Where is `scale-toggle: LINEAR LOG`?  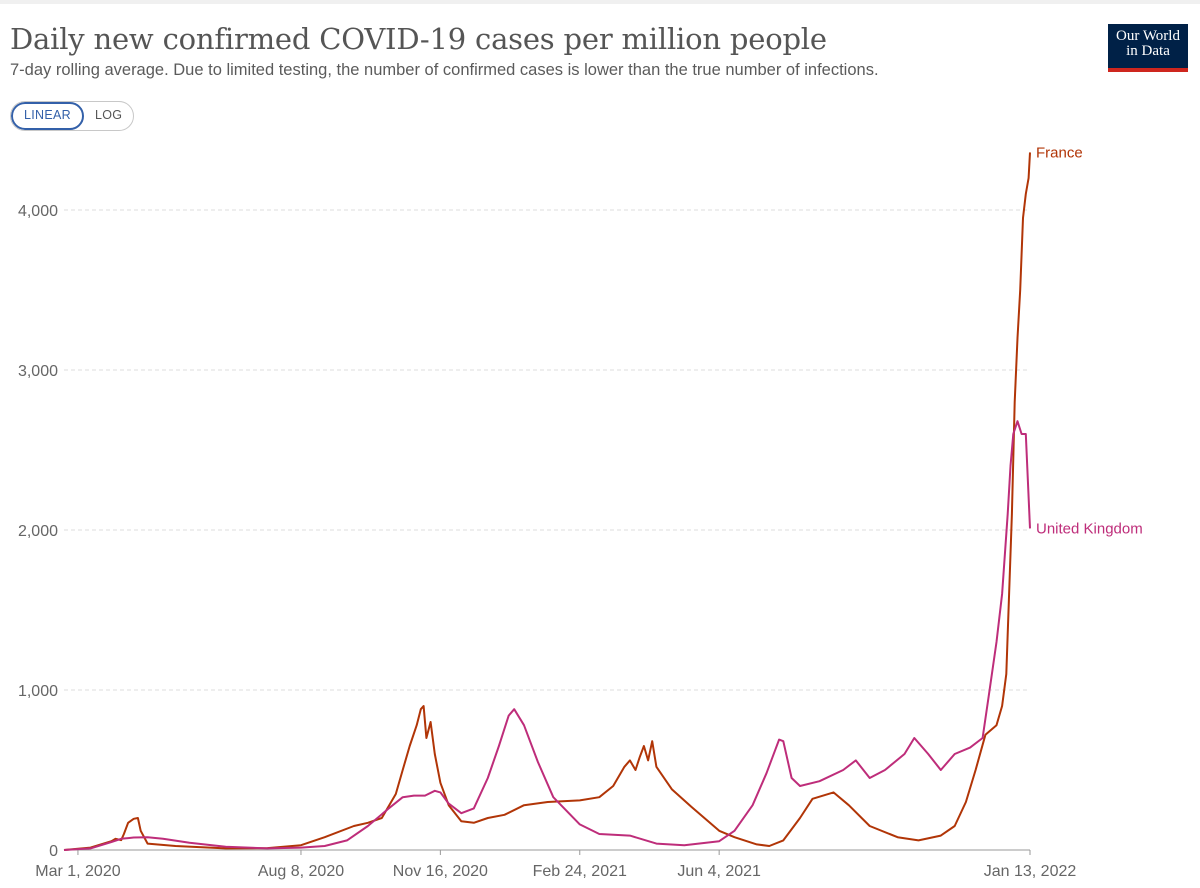
scale-toggle: LINEAR LOG is located at coordinates (72, 116).